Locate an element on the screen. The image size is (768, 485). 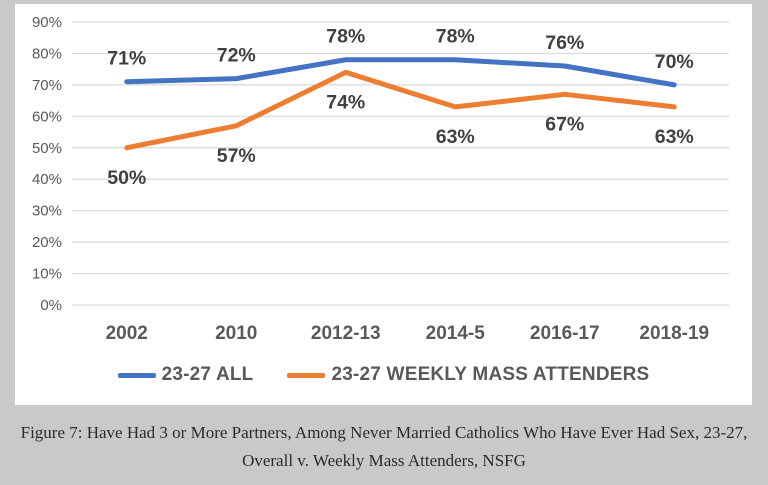
svg-text: 0% is located at coordinates (51, 305).